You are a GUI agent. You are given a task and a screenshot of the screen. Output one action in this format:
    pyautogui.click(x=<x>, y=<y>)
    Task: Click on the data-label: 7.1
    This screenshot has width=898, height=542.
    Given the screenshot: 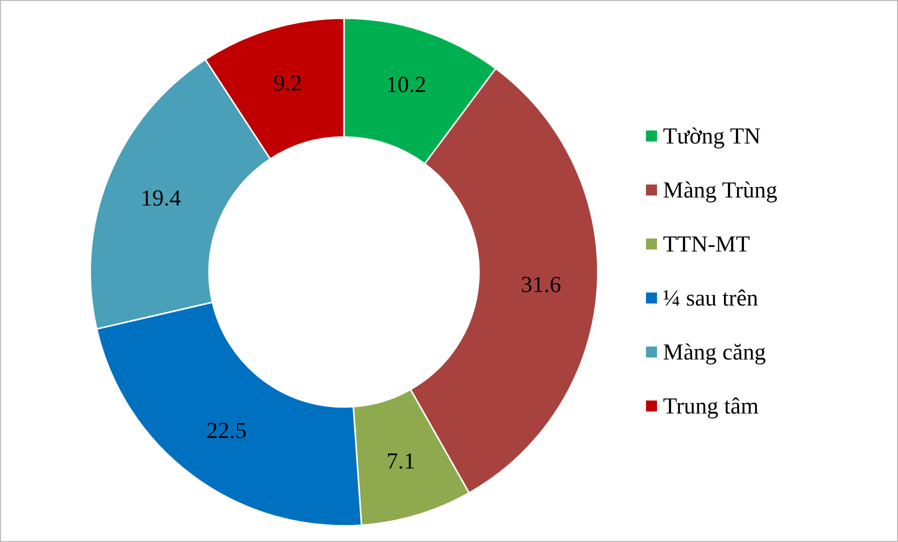 What is the action you would take?
    pyautogui.click(x=401, y=461)
    